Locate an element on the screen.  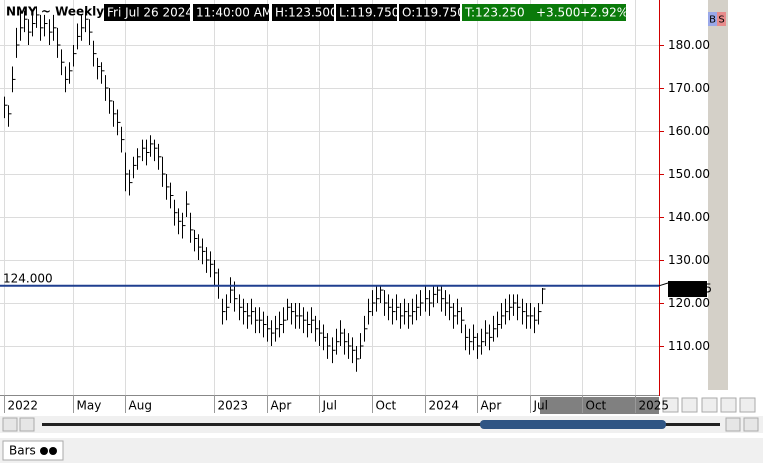
header-last: T:123.250 is located at coordinates (494, 13).